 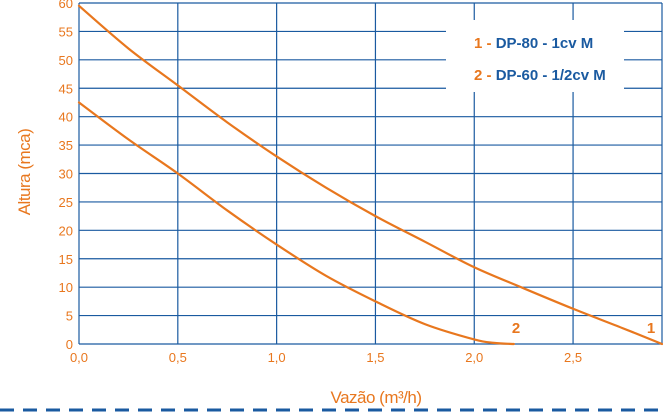 I want to click on y-tick-label: 30, so click(x=66, y=174).